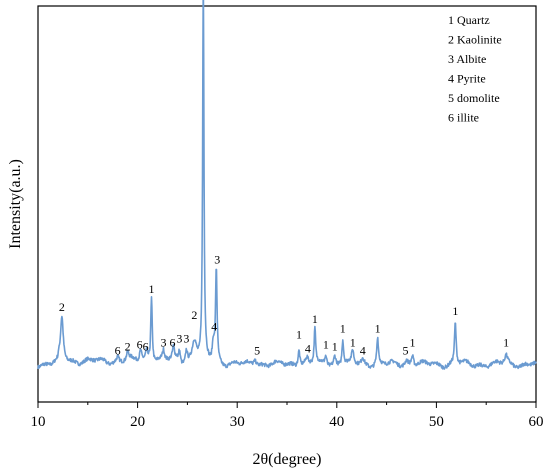 This screenshot has height=473, width=550. What do you see at coordinates (536, 422) in the screenshot?
I see `x-tick-label: 60` at bounding box center [536, 422].